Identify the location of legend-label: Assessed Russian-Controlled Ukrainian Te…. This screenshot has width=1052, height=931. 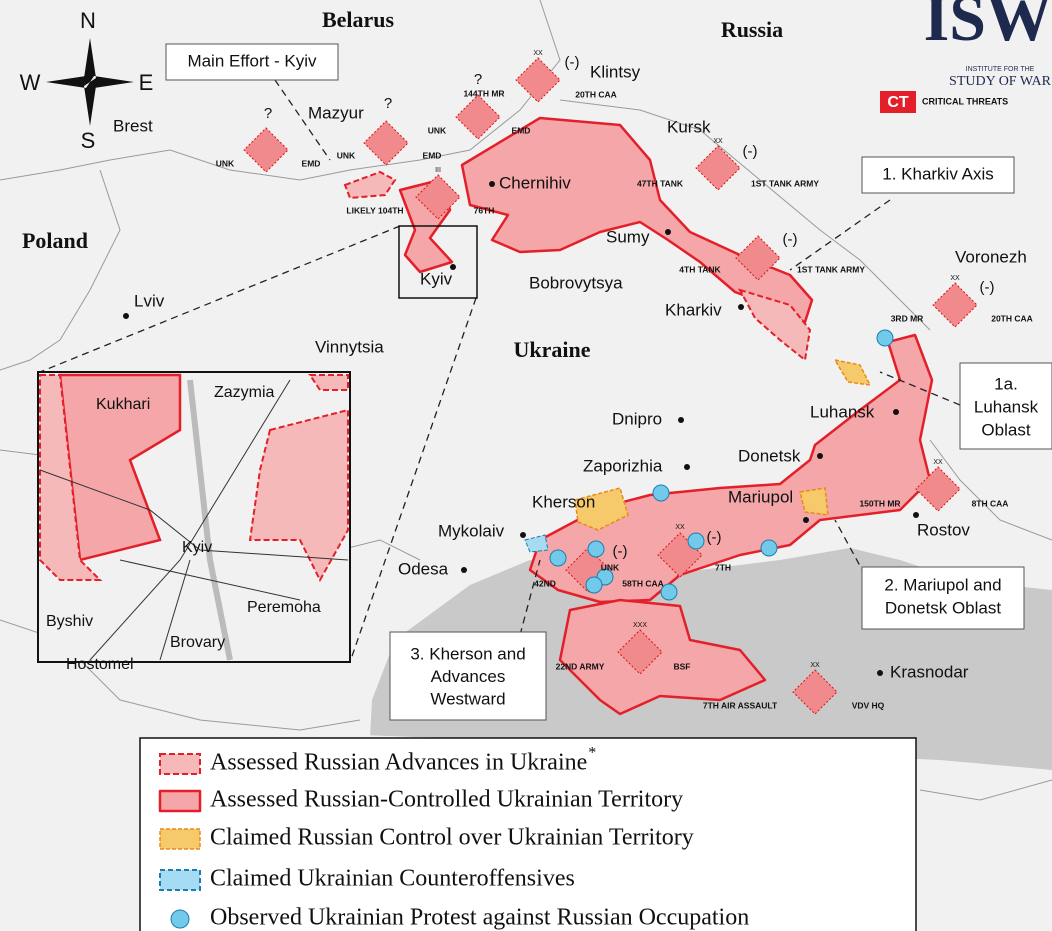
(446, 800).